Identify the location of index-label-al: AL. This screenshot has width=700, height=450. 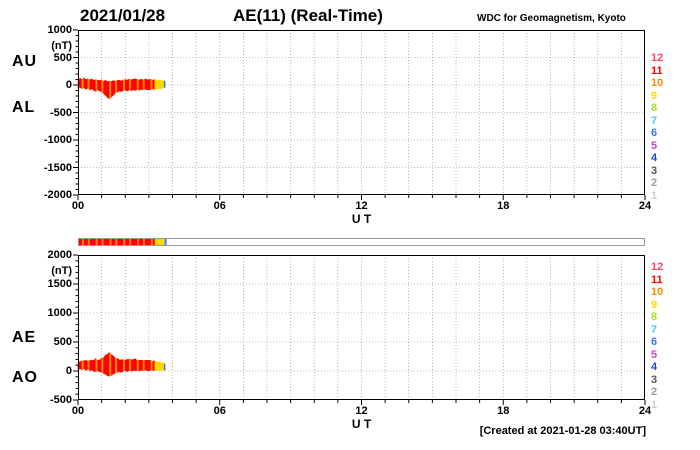
(24, 107).